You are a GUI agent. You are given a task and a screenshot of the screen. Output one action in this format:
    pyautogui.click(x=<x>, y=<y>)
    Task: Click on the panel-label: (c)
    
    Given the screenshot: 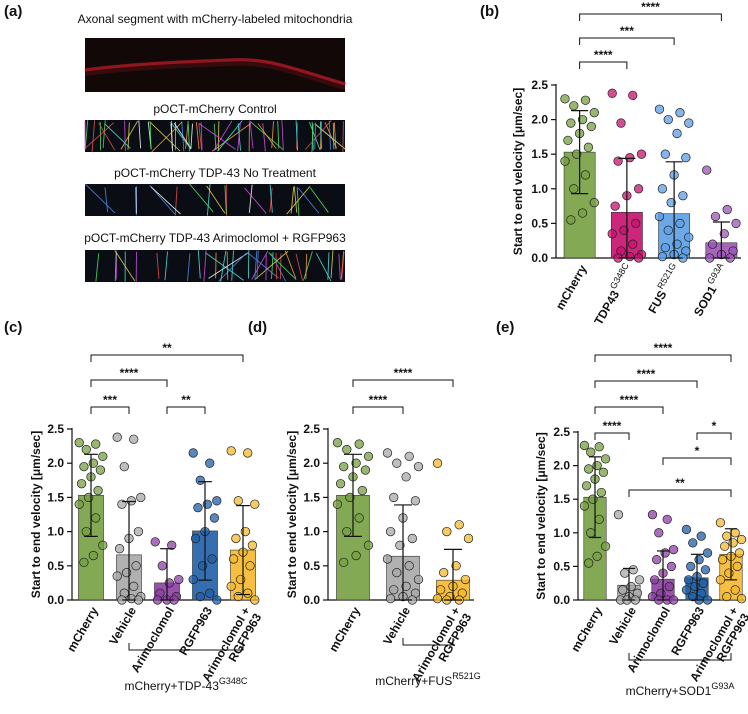 What is the action you would take?
    pyautogui.click(x=13, y=327)
    